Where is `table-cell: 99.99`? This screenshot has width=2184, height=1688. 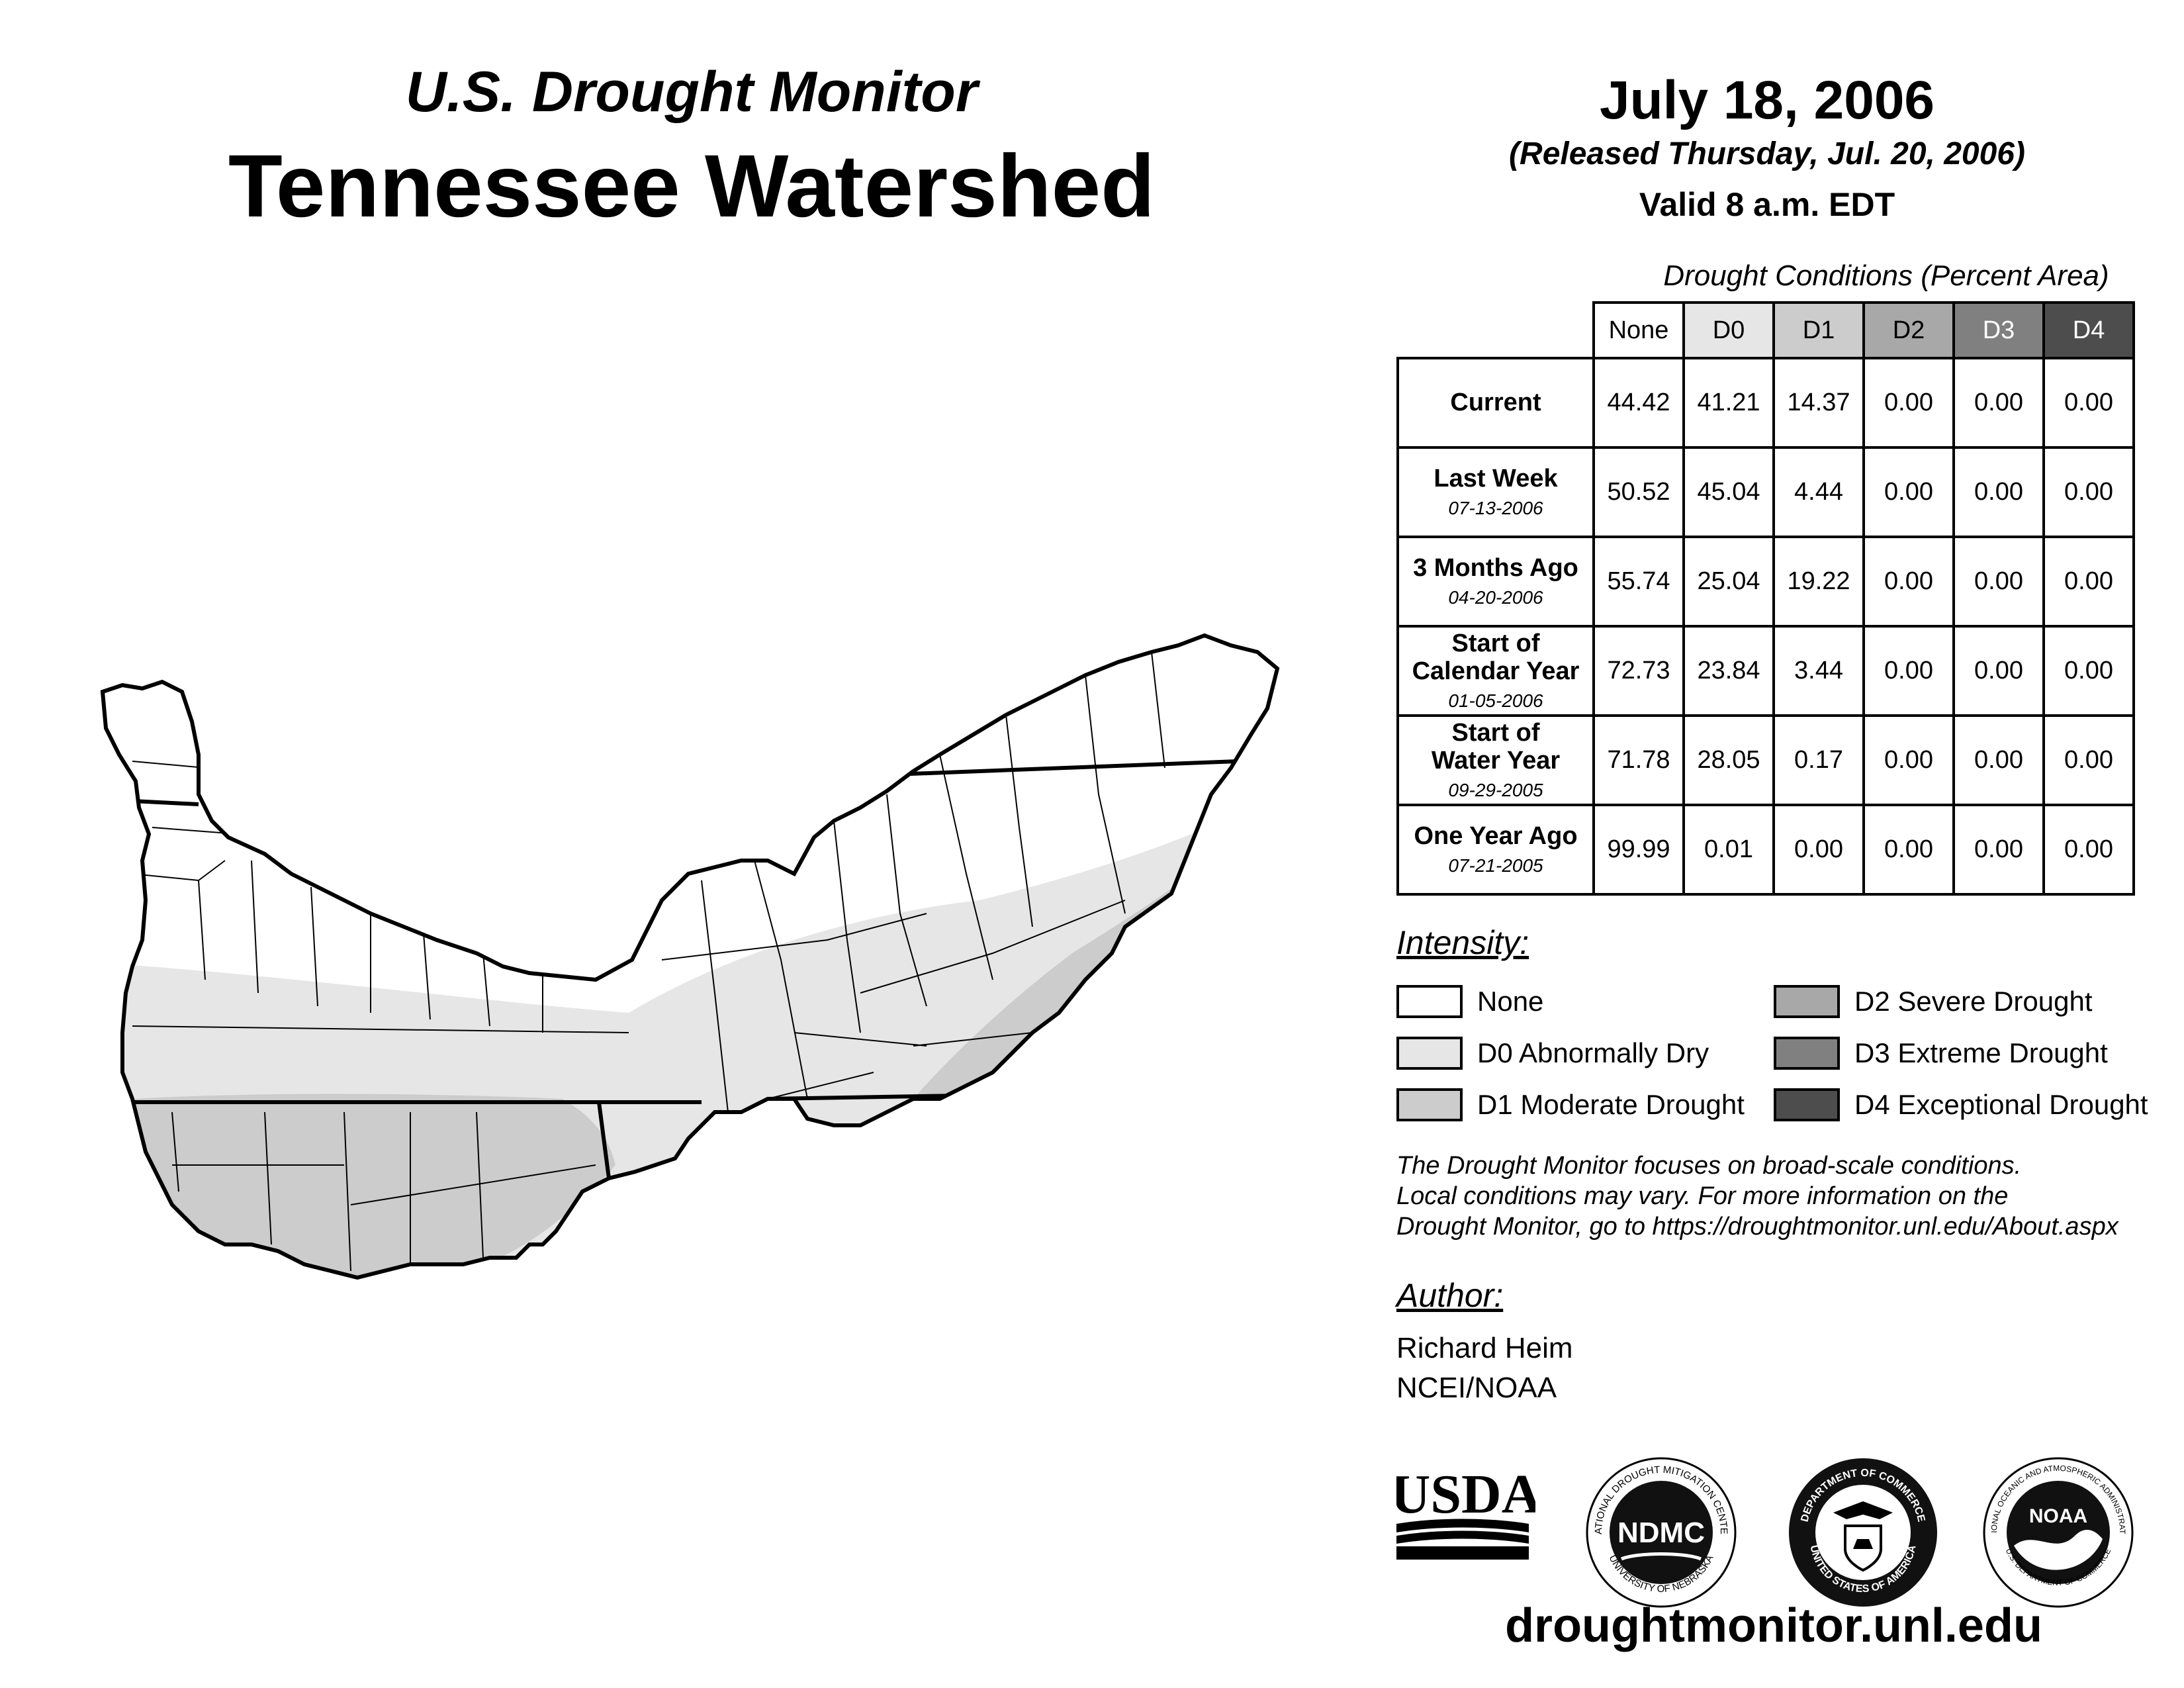 table-cell: 99.99 is located at coordinates (1638, 850).